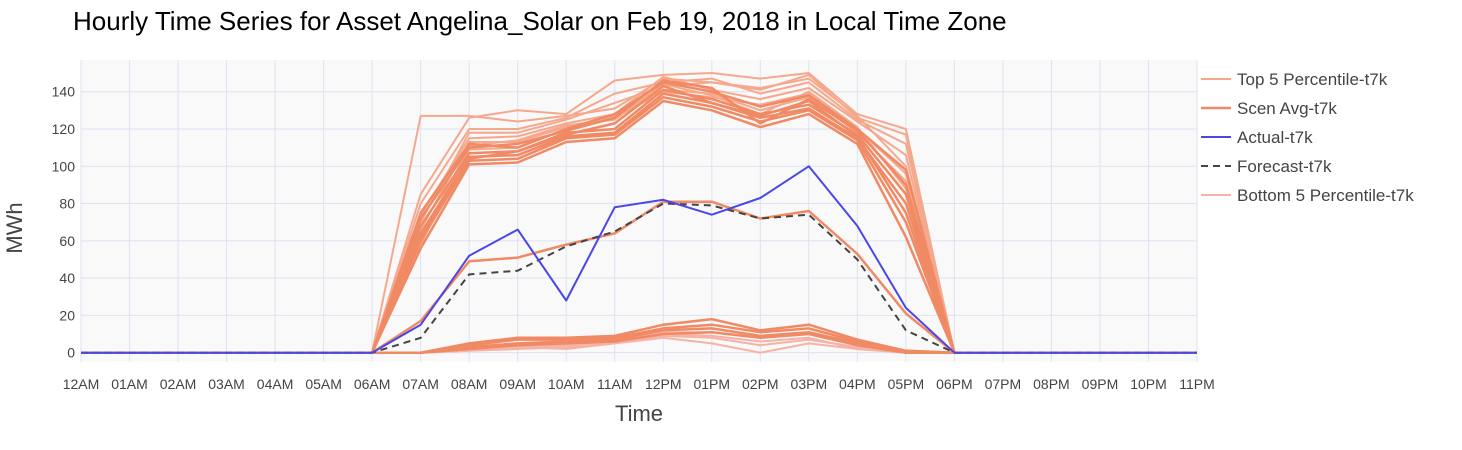 The width and height of the screenshot is (1462, 450). I want to click on y-tick-label: 20, so click(67, 315).